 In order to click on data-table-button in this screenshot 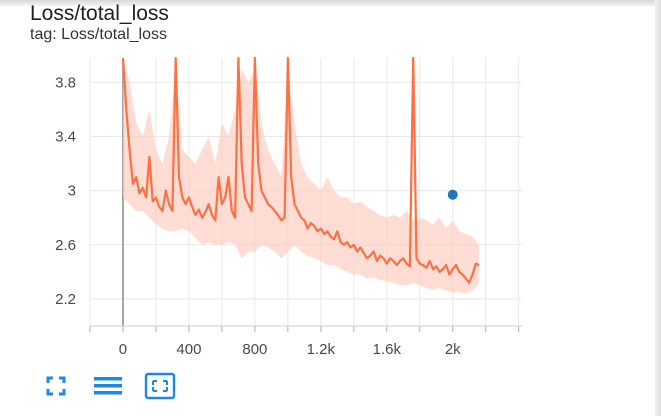, I will do `click(108, 386)`.